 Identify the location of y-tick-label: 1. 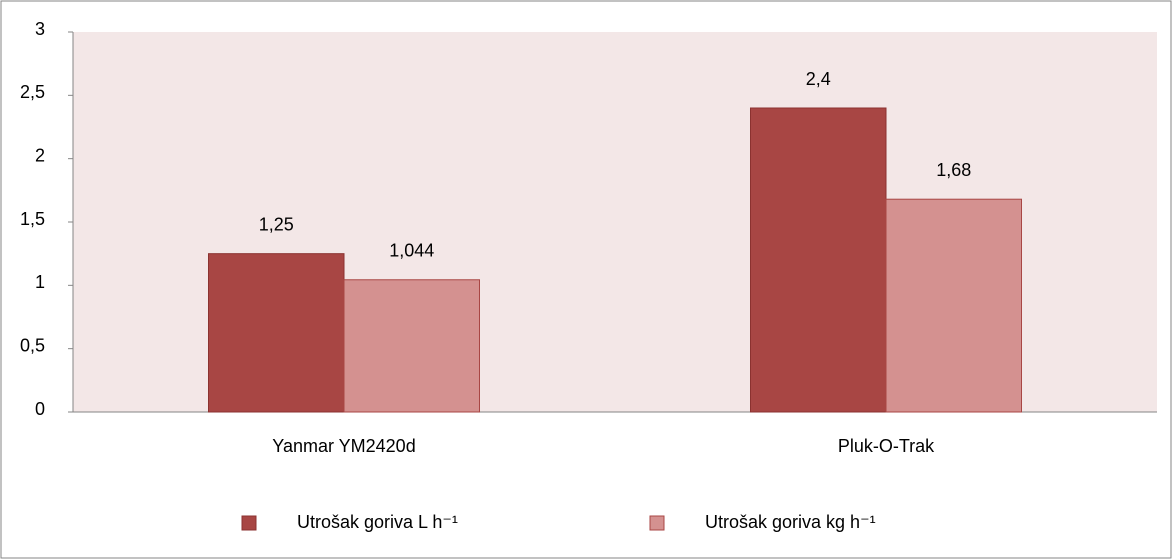
(40, 282).